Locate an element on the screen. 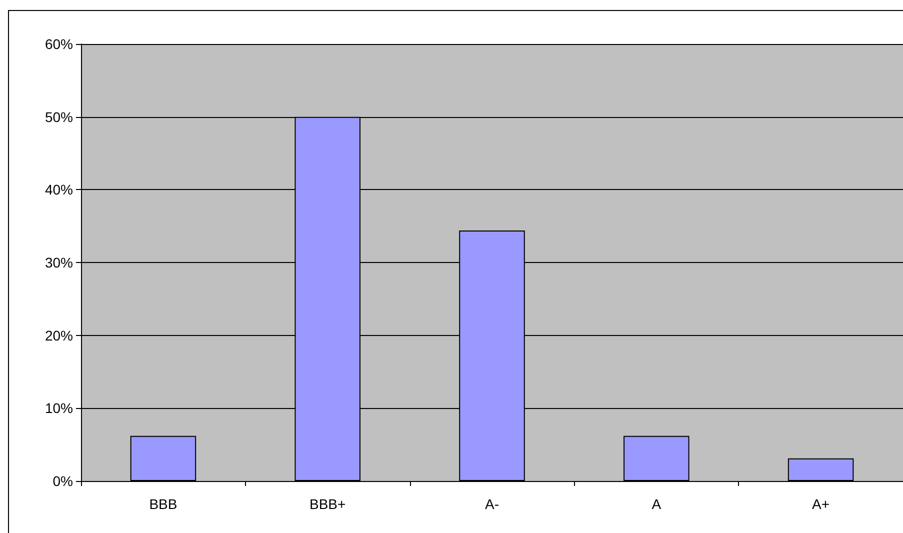  y-tick-label: 50% is located at coordinates (58, 116).